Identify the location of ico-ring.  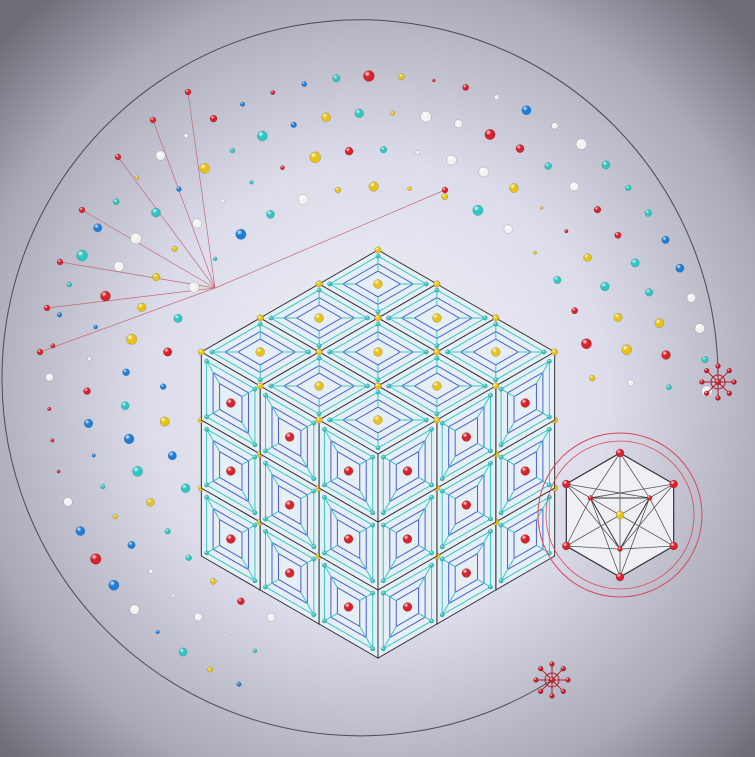
(620, 515).